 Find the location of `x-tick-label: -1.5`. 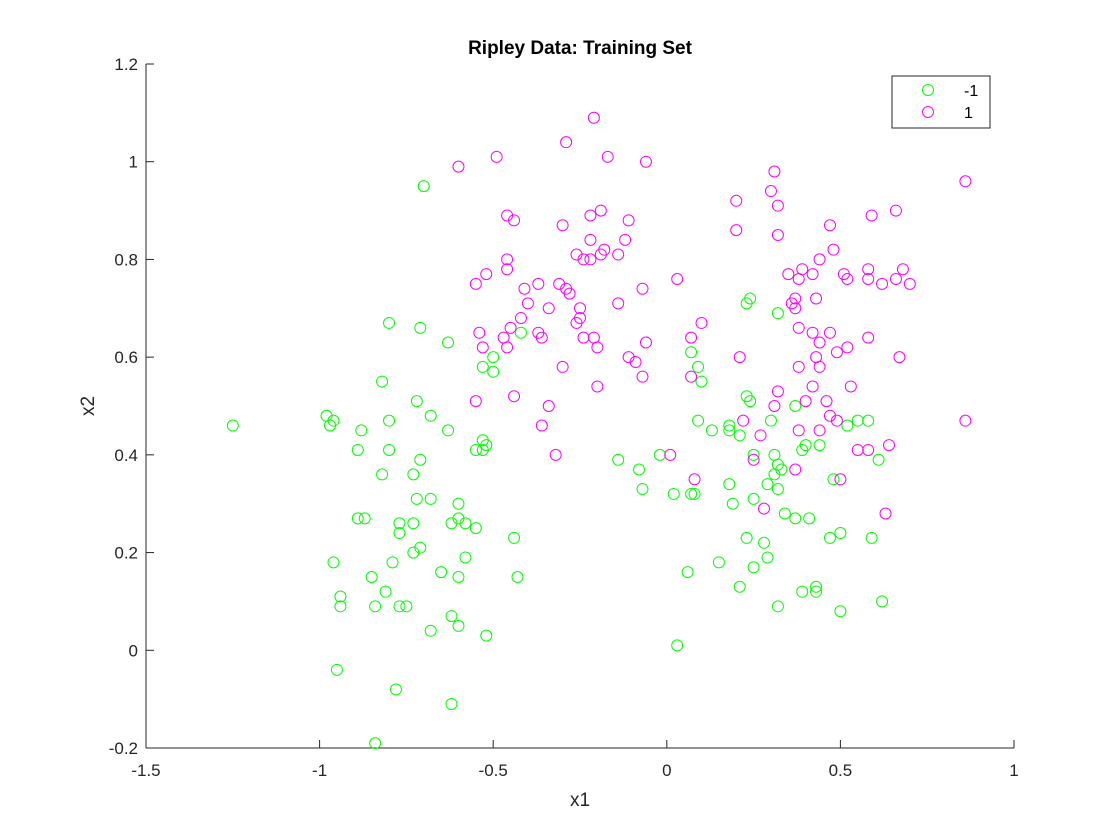

x-tick-label: -1.5 is located at coordinates (145, 770).